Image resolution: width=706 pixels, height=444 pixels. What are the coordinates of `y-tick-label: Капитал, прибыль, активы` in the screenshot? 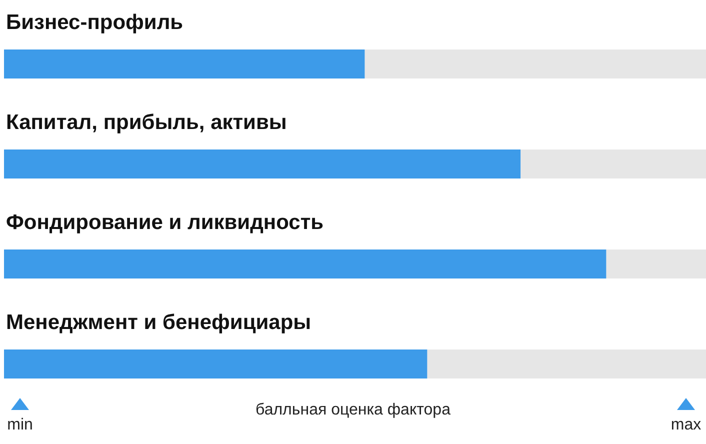 It's located at (146, 122).